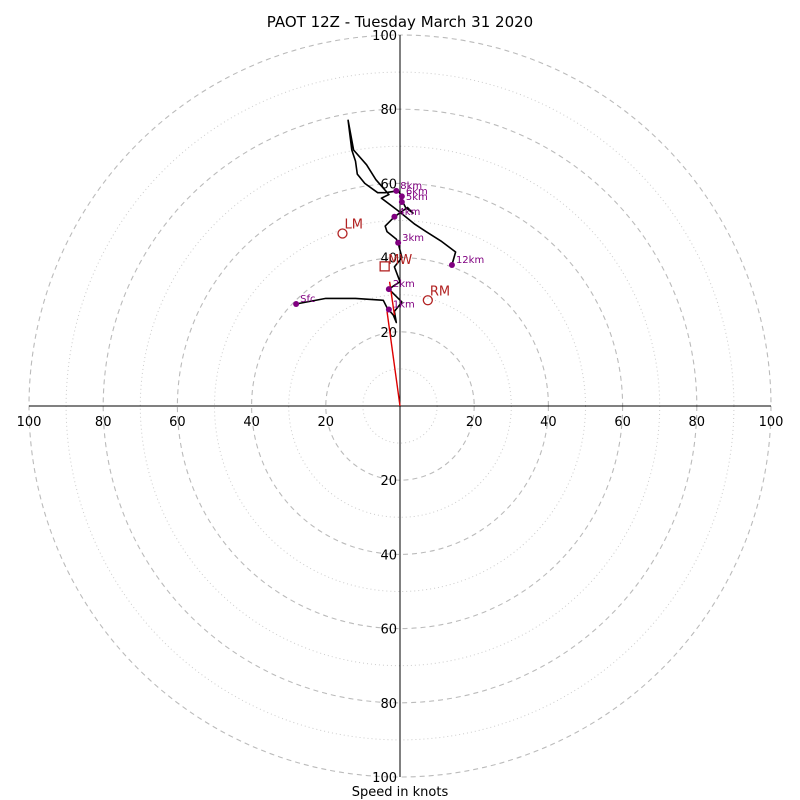  I want to click on storm-motion-mw-marker, so click(384, 266).